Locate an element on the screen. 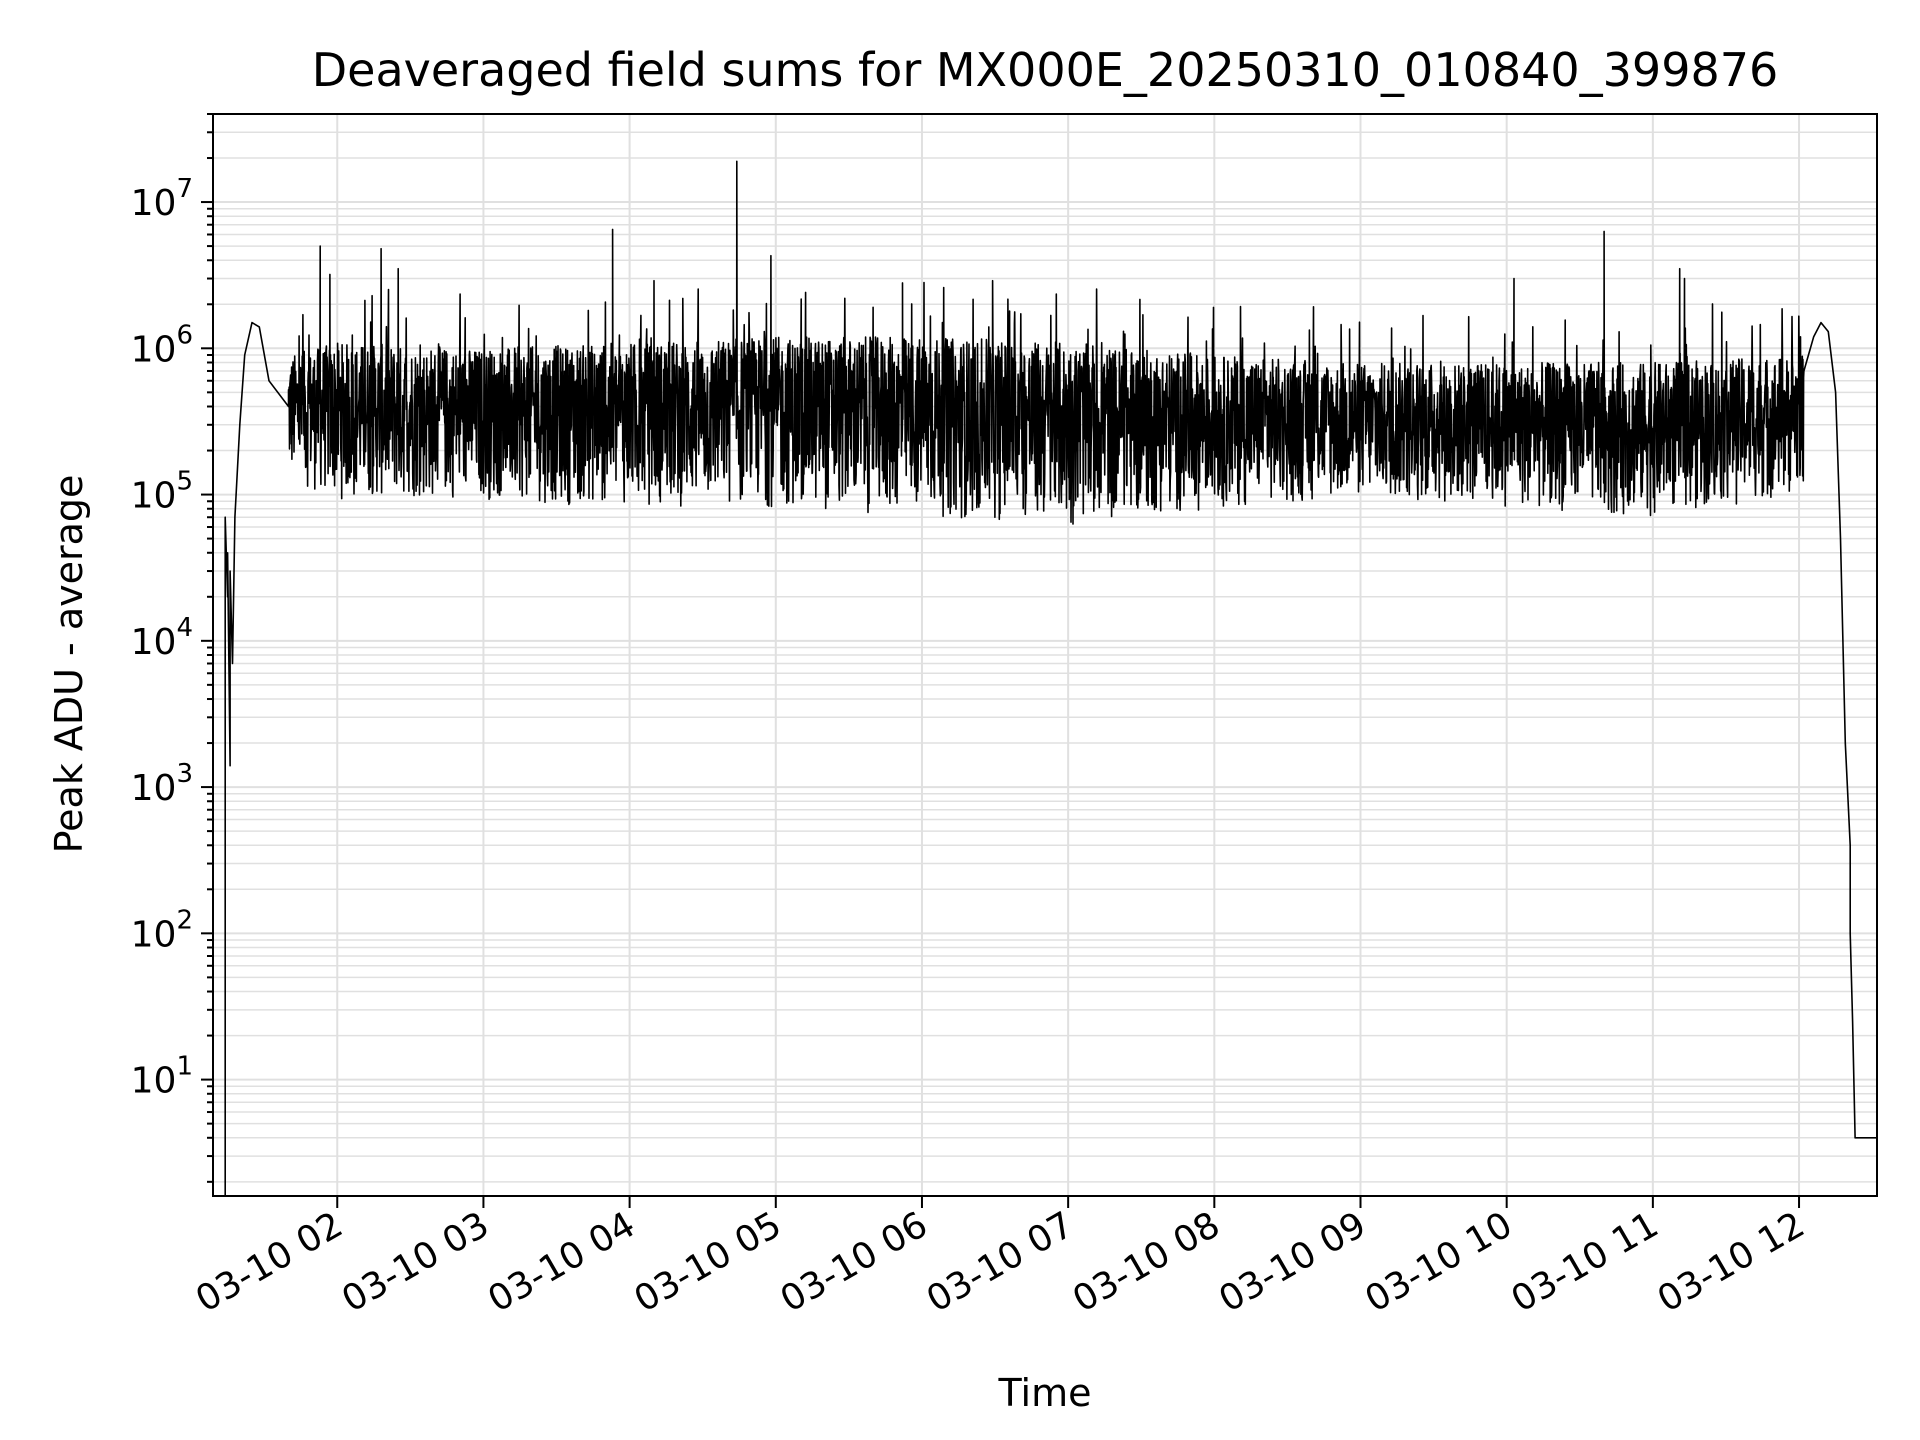 The height and width of the screenshot is (1440, 1920). y-tick-exponent: 4 is located at coordinates (184, 628).